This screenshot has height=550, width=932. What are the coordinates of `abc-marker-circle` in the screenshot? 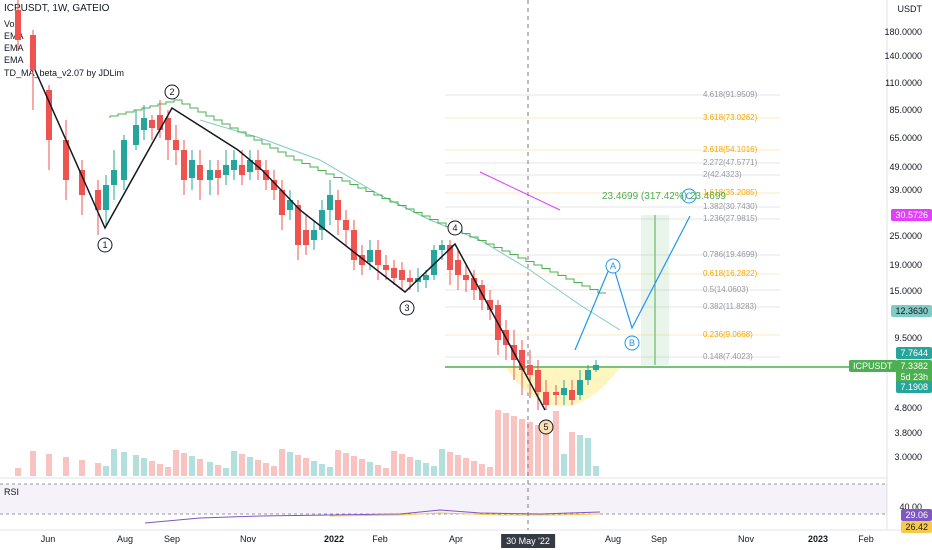 It's located at (632, 343).